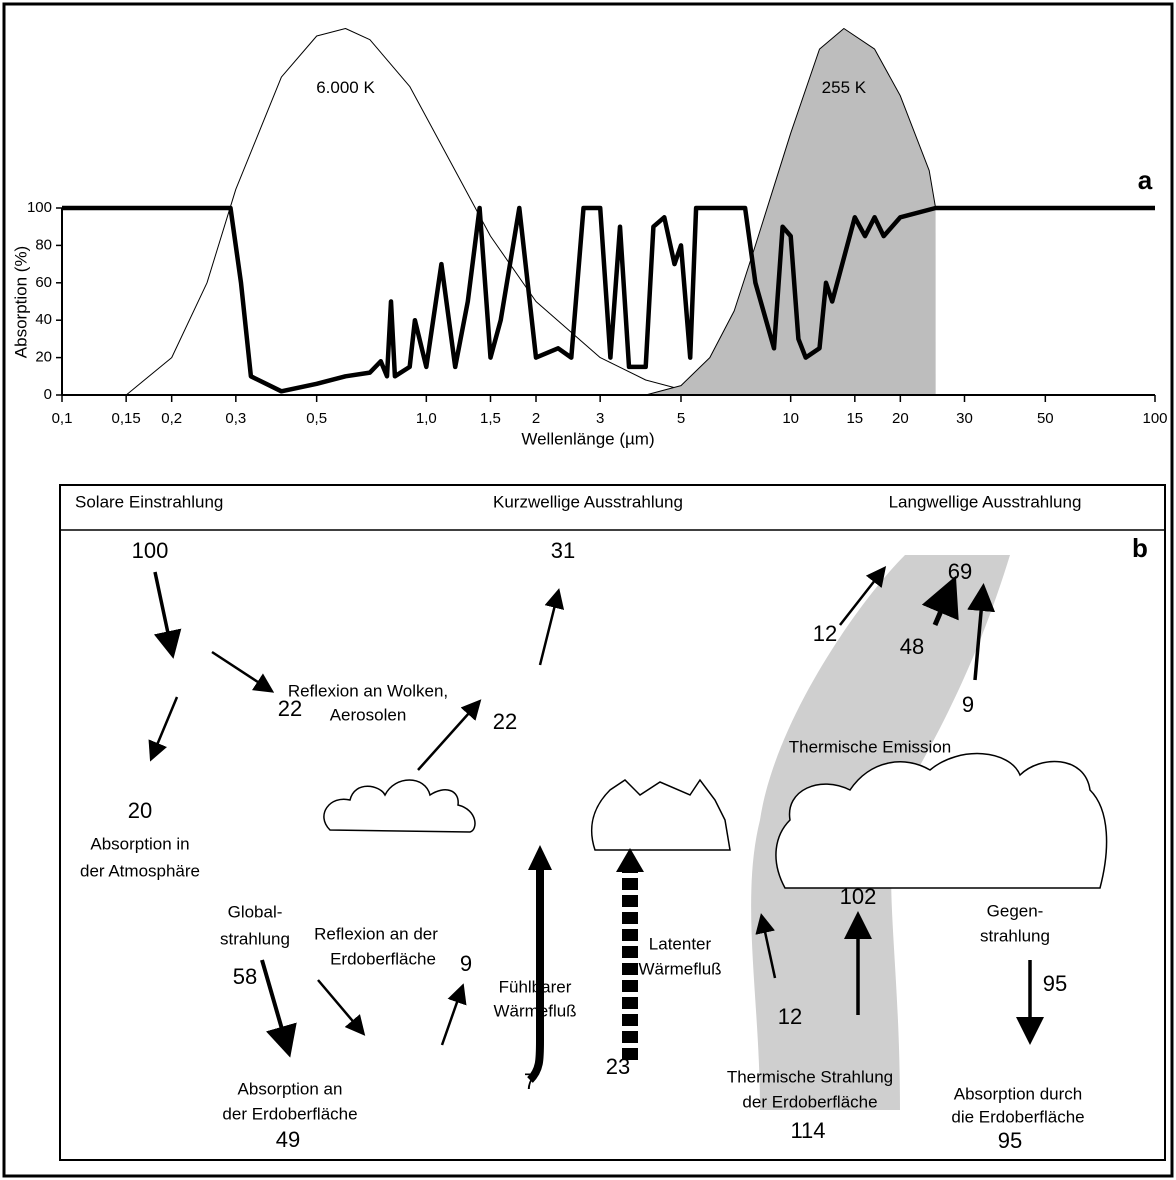 Image resolution: width=1176 pixels, height=1180 pixels. What do you see at coordinates (1018, 1093) in the screenshot?
I see `label: Absorption durch` at bounding box center [1018, 1093].